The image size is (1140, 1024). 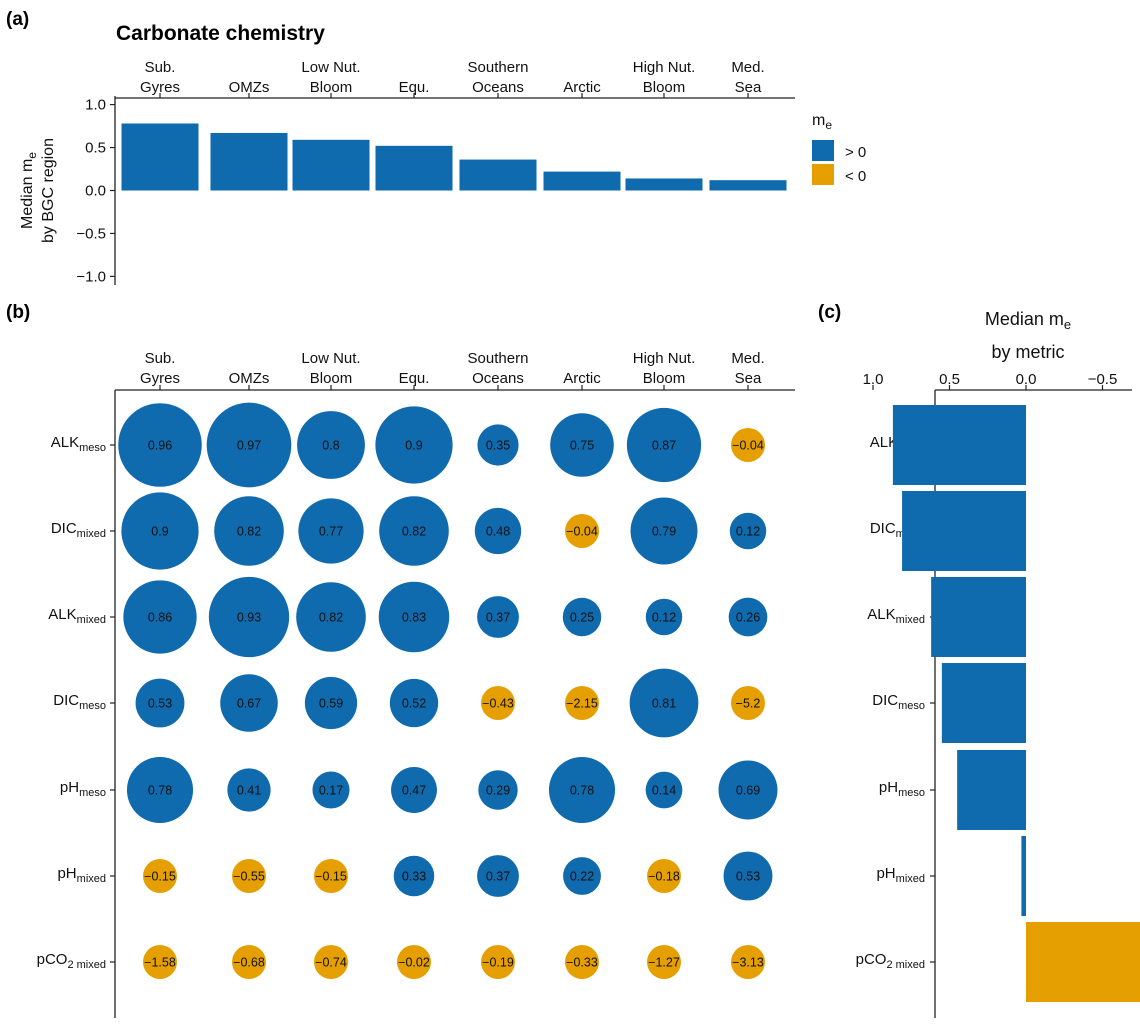 I want to click on bubble-value-label: 0.82, so click(x=414, y=532).